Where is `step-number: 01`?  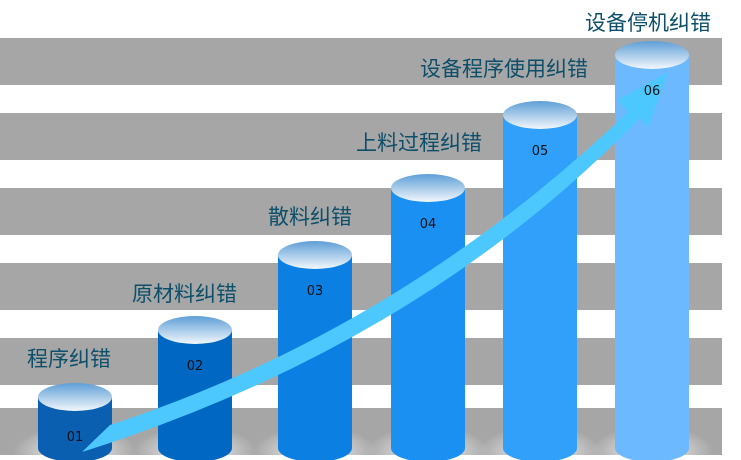
step-number: 01 is located at coordinates (75, 437).